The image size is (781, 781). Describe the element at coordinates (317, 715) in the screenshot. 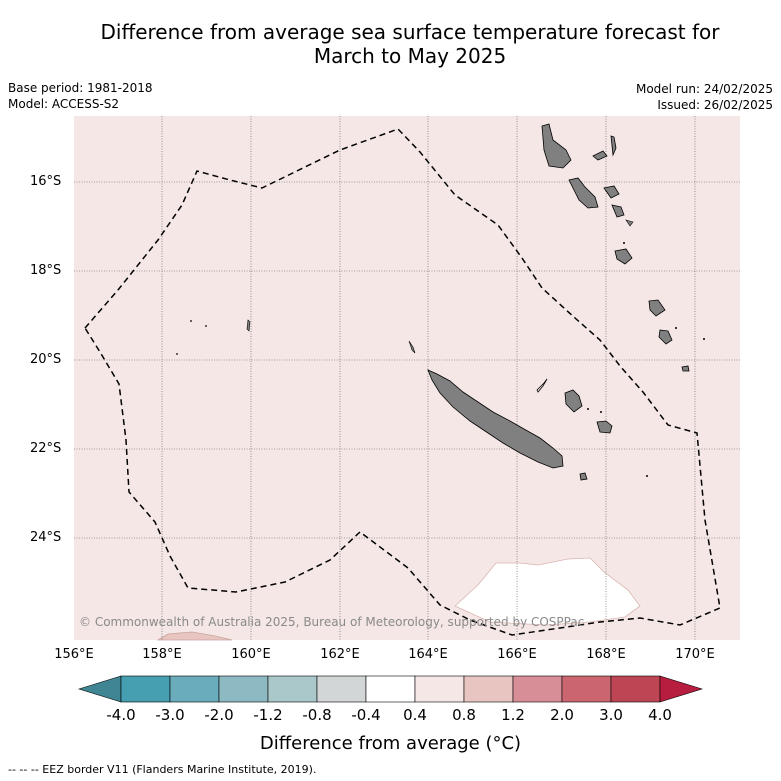

I see `colorbar-label: -0.8` at that location.